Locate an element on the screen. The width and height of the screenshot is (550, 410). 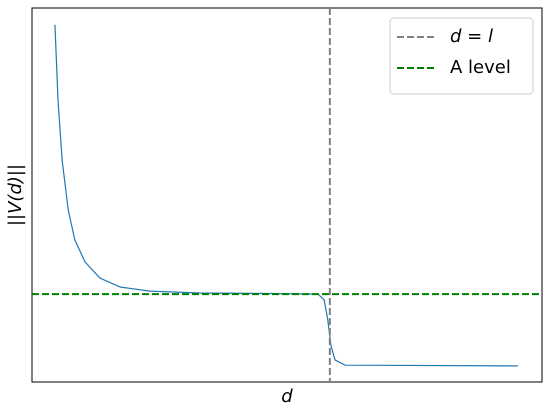
y-axis-label: ||V(d)|| is located at coordinates (15, 195).